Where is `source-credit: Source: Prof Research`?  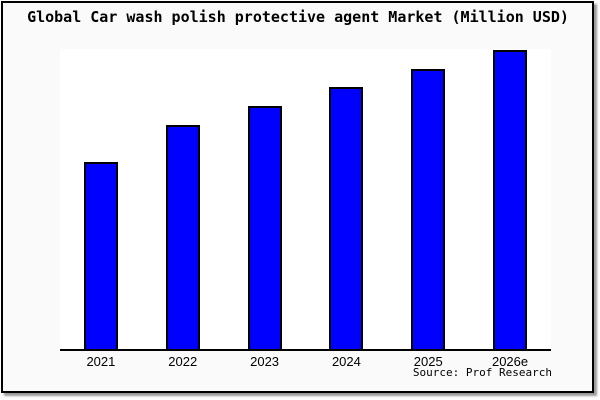
source-credit: Source: Prof Research is located at coordinates (482, 372).